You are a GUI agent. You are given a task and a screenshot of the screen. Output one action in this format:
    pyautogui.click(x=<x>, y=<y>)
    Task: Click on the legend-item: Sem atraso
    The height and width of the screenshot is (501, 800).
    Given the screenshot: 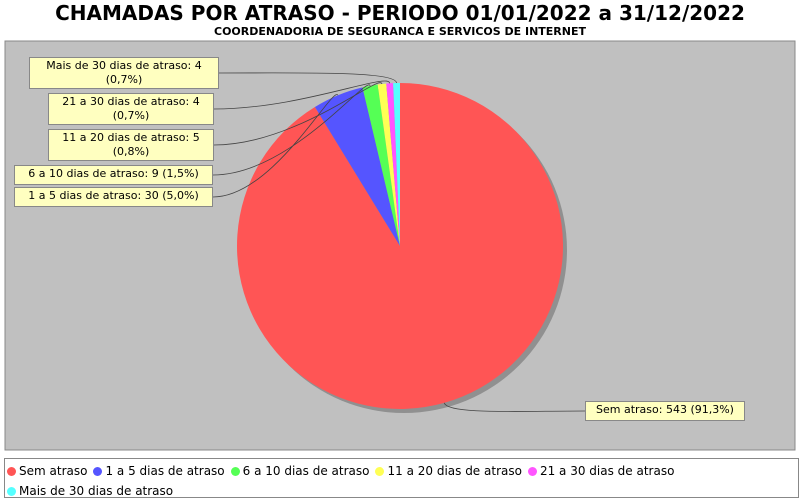 What is the action you would take?
    pyautogui.click(x=47, y=471)
    